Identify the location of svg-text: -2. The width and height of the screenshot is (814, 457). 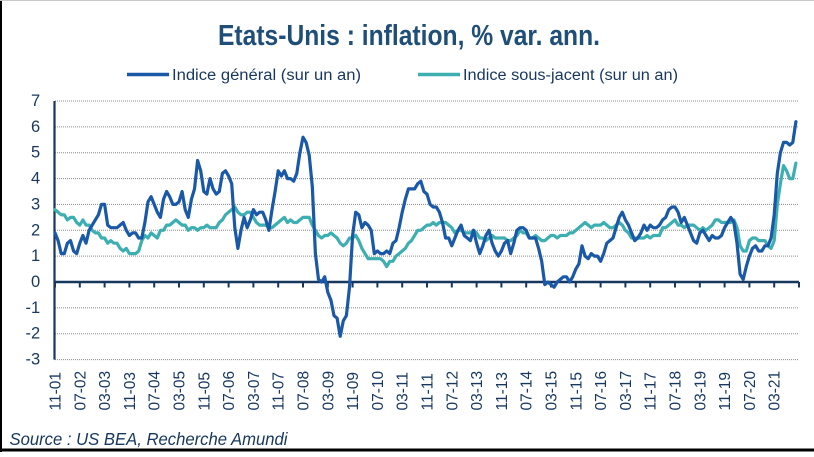
(33, 334).